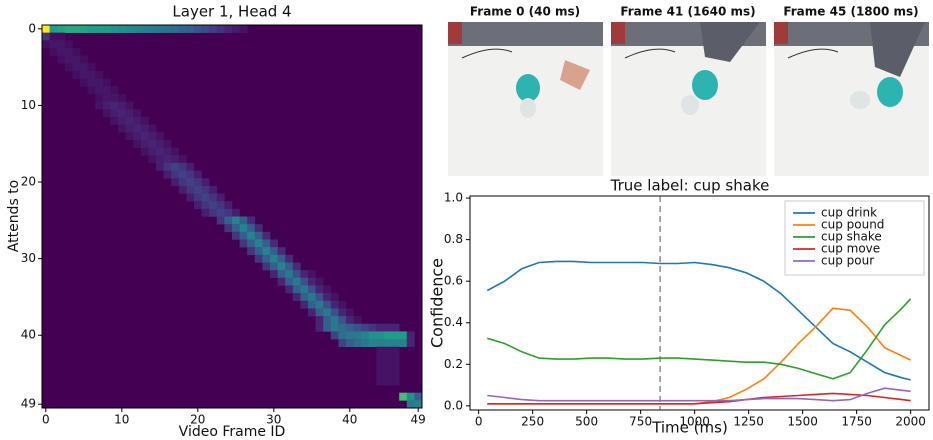 The image size is (933, 440). Describe the element at coordinates (231, 12) in the screenshot. I see `heatmap-title: Layer 1, Head 4` at that location.